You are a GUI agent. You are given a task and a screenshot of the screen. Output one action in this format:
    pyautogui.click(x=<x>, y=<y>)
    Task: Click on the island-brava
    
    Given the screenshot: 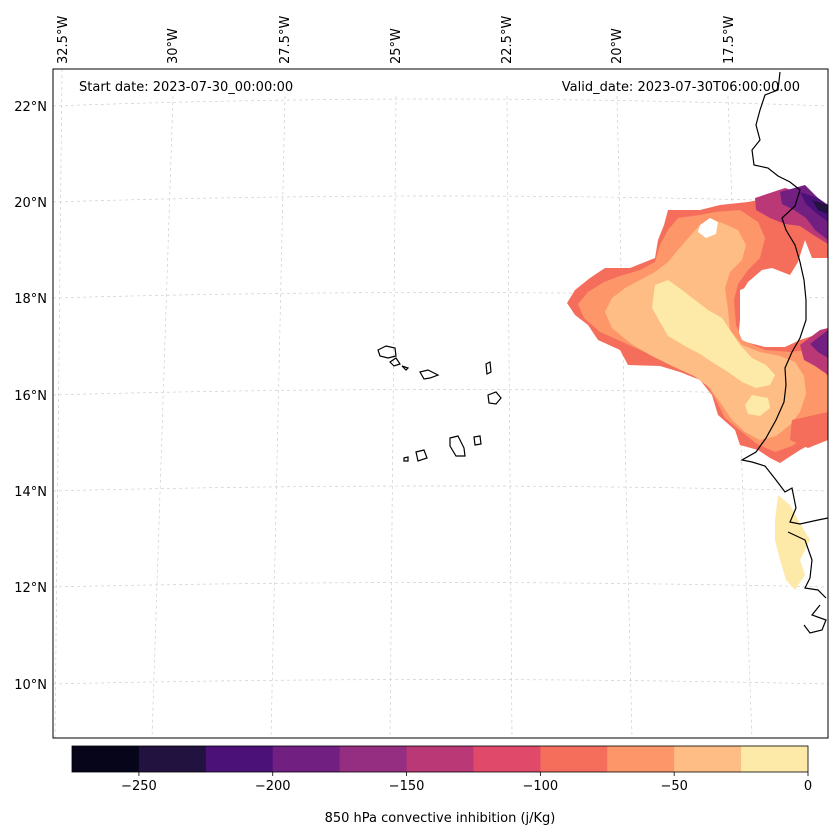 What is the action you would take?
    pyautogui.click(x=406, y=459)
    